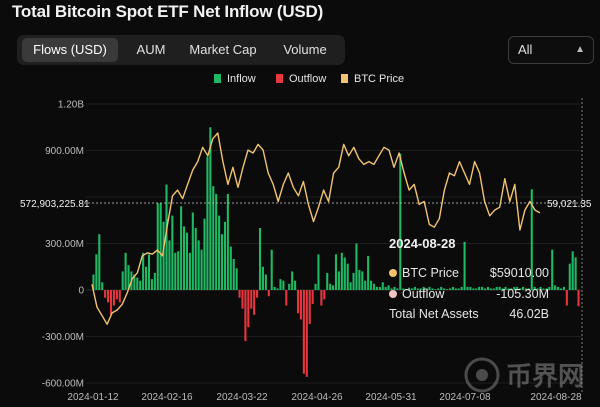 The image size is (600, 407). What do you see at coordinates (379, 79) in the screenshot?
I see `legend-btc-price-label: BTC Price` at bounding box center [379, 79].